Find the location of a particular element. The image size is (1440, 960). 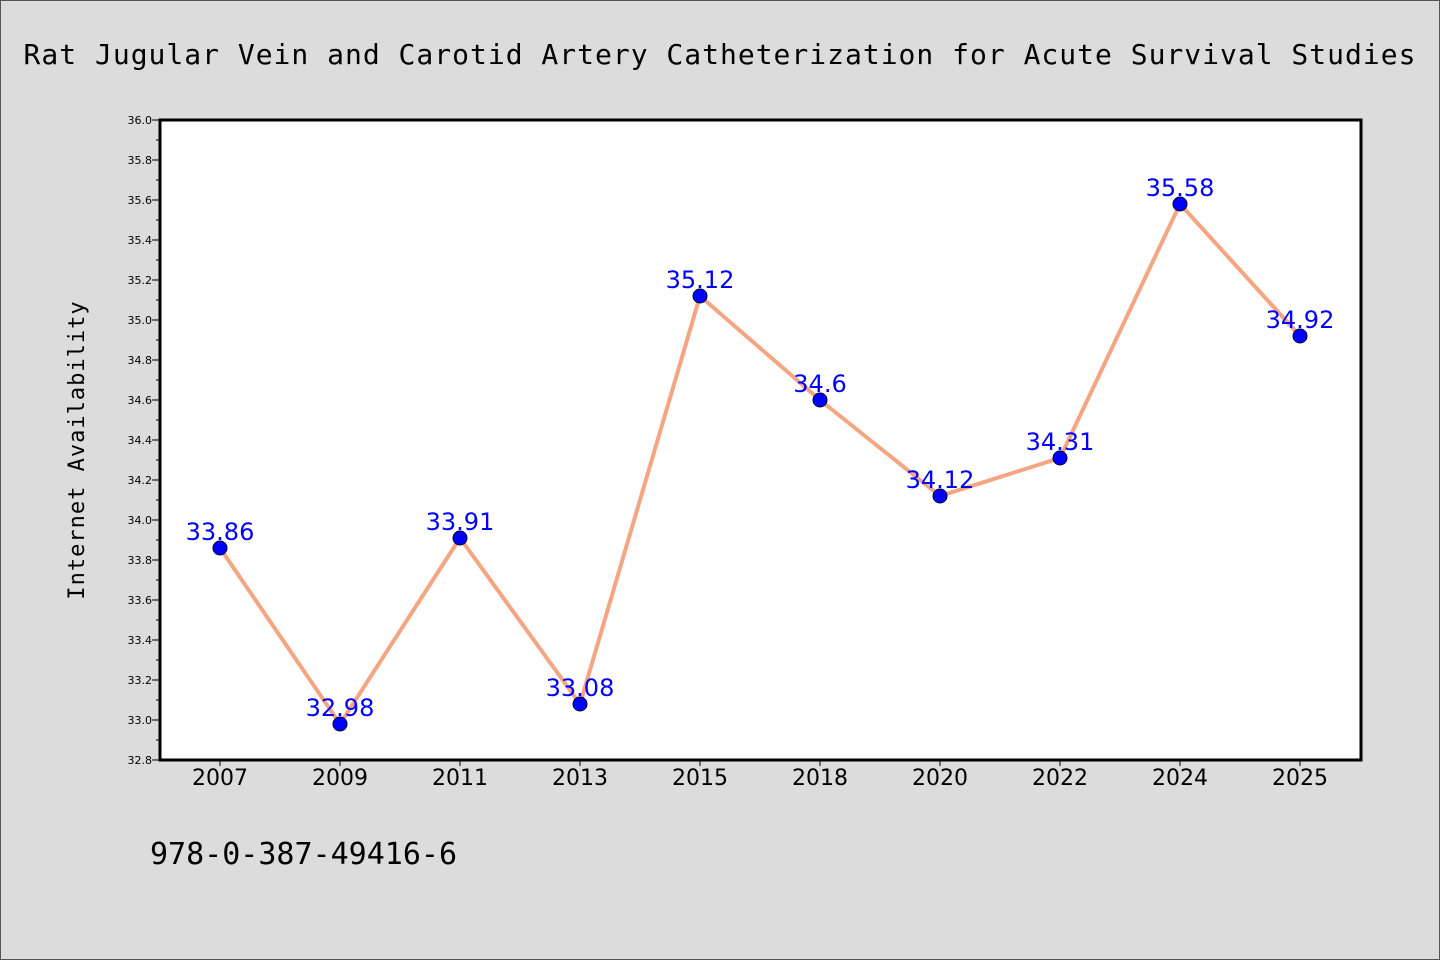

x-tick-label: 2011 is located at coordinates (460, 778).